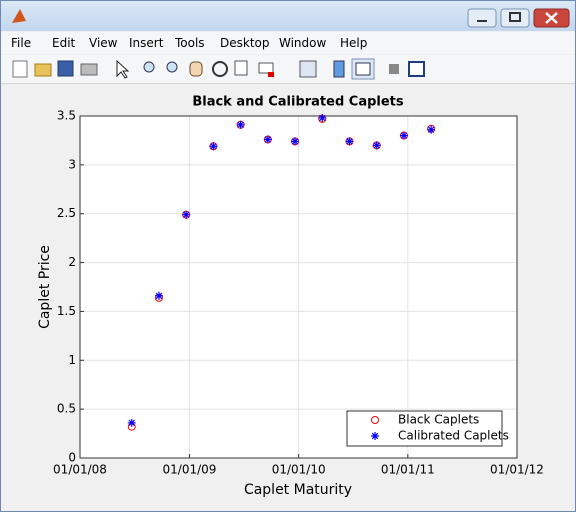  What do you see at coordinates (394, 69) in the screenshot?
I see `hide-tools-icon` at bounding box center [394, 69].